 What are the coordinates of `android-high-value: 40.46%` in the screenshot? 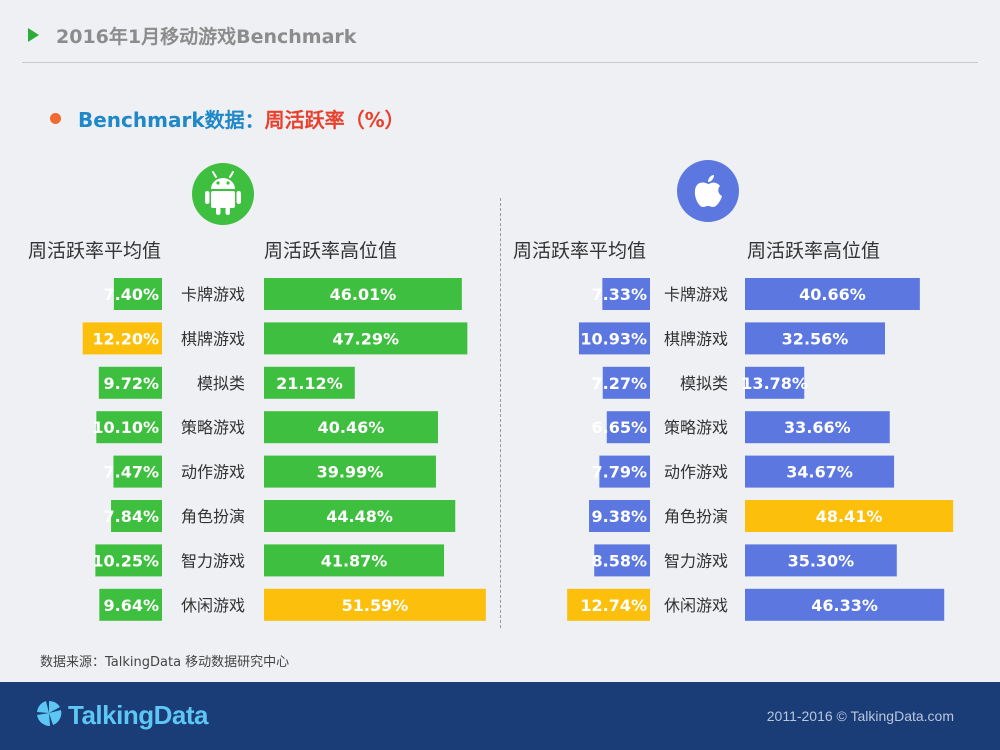 It's located at (351, 427).